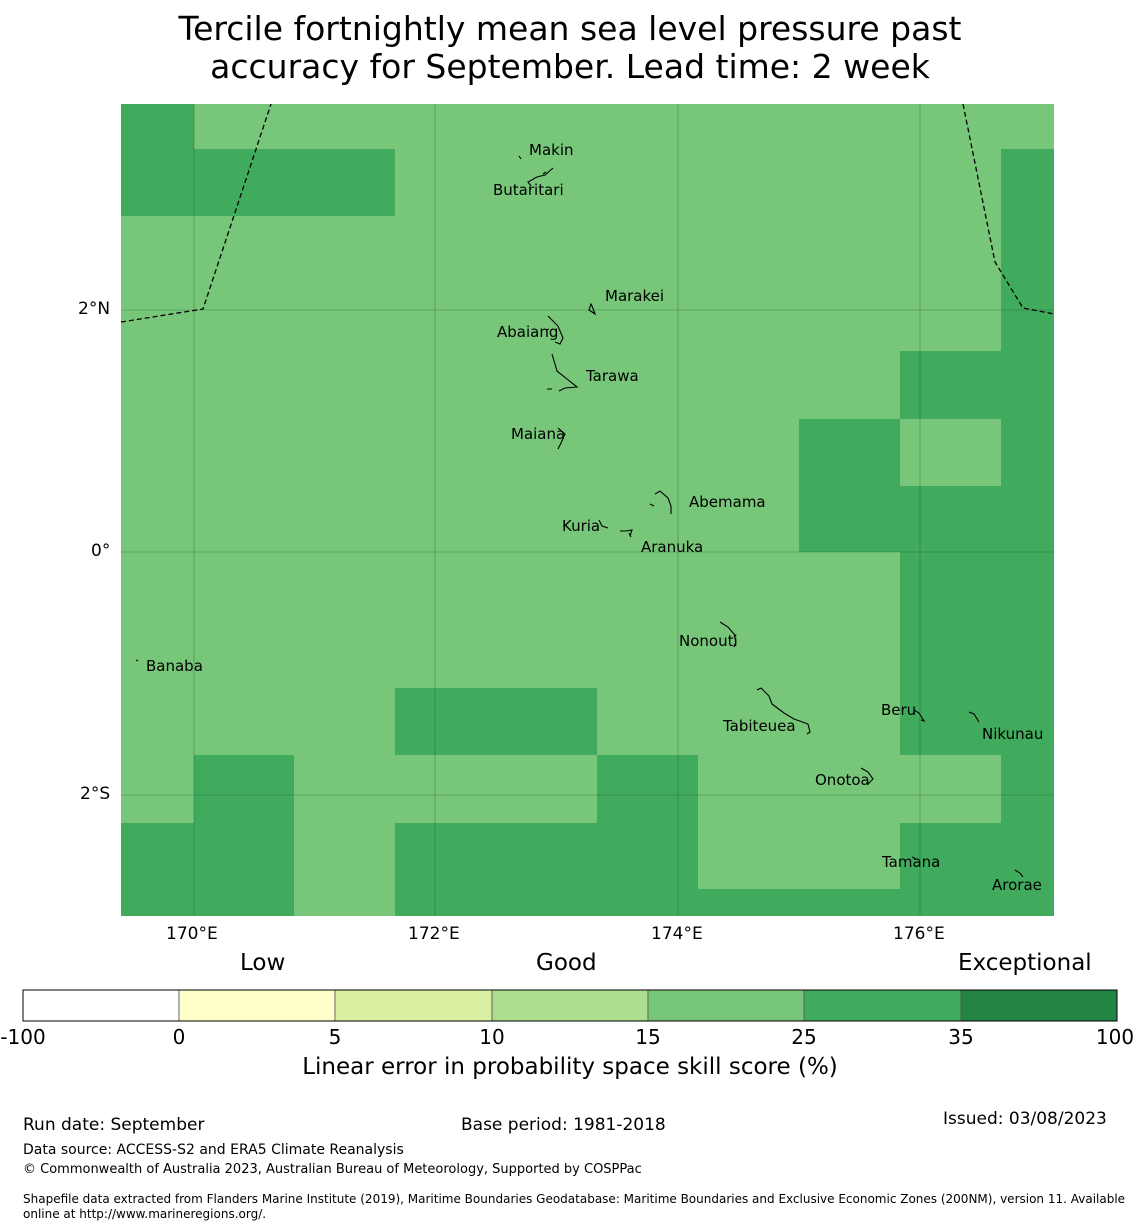 The height and width of the screenshot is (1230, 1140). What do you see at coordinates (708, 641) in the screenshot?
I see `place-label-nonouti: Nonouti` at bounding box center [708, 641].